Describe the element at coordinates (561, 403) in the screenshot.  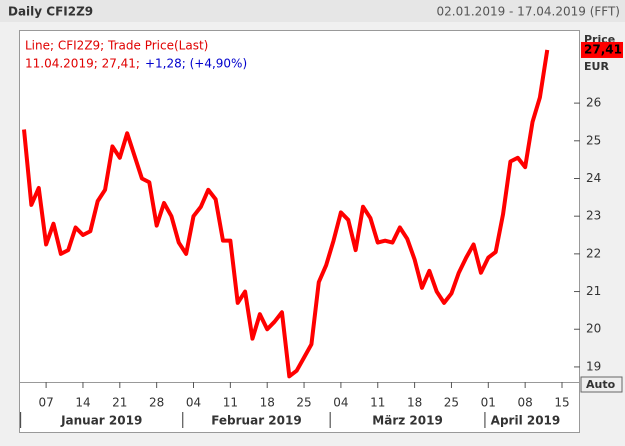
I see `x-tick-label: 15` at that location.